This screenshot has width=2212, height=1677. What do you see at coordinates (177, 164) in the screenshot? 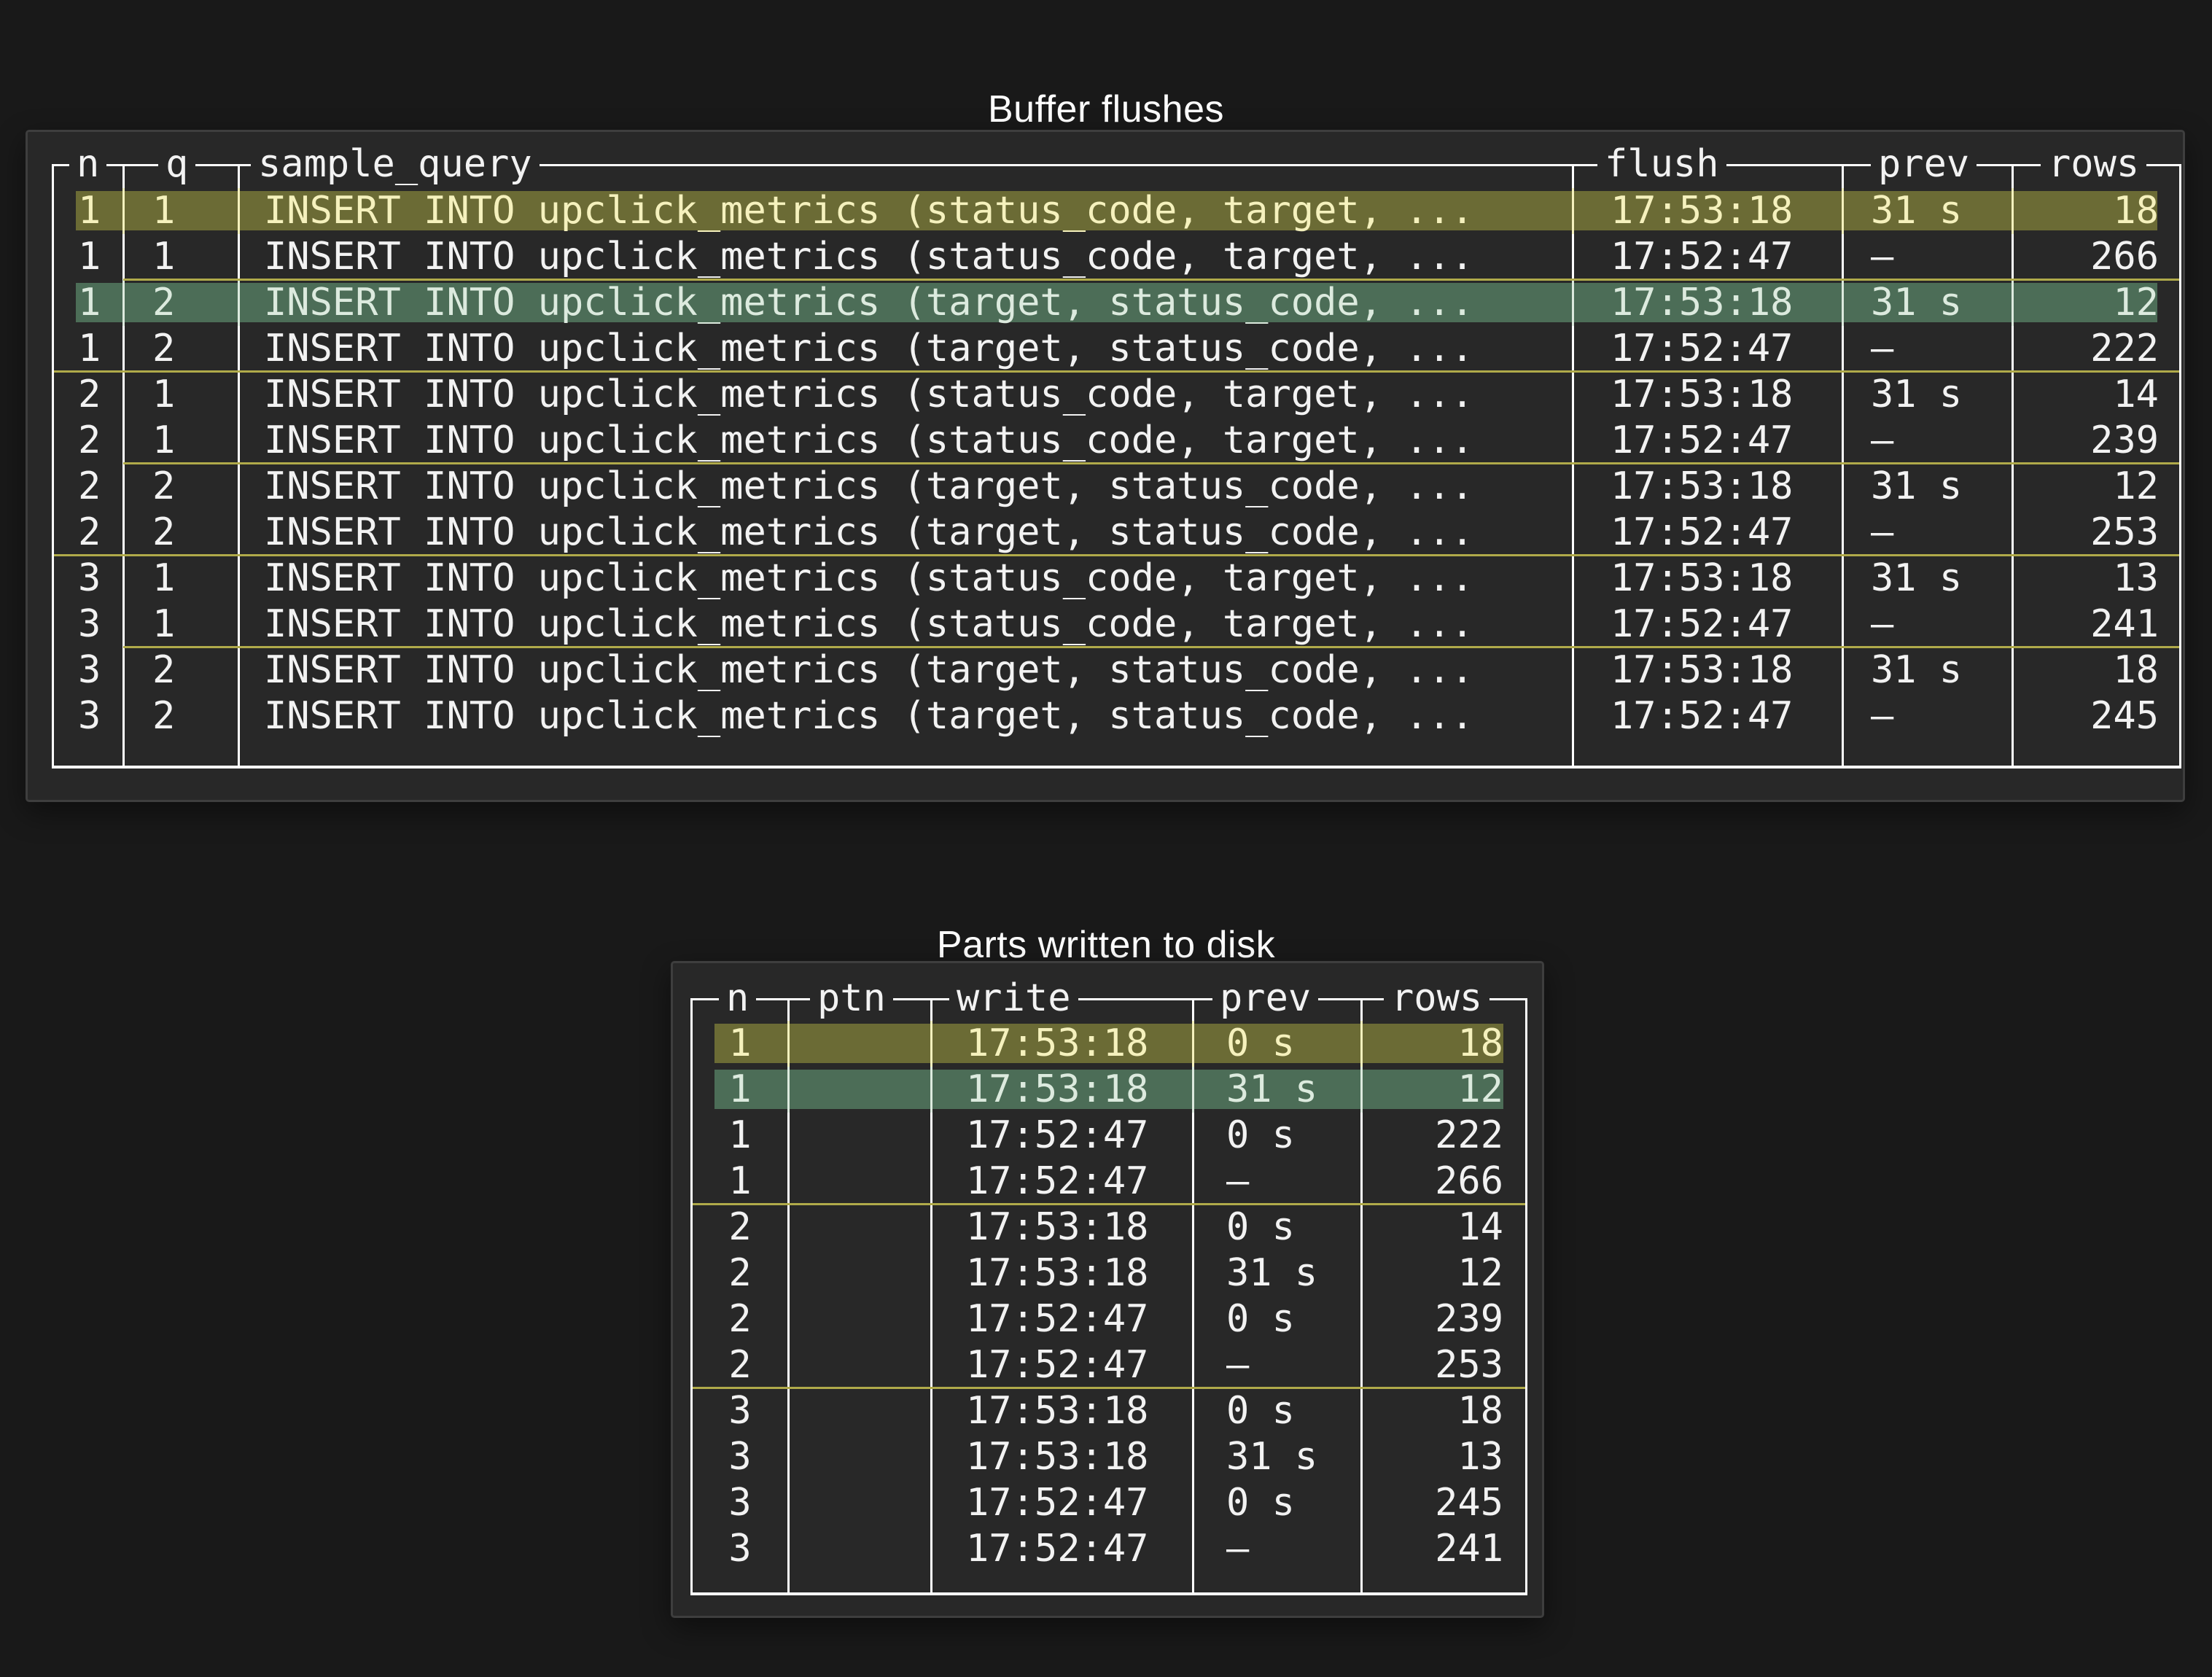
I see `column-header-q: q` at bounding box center [177, 164].